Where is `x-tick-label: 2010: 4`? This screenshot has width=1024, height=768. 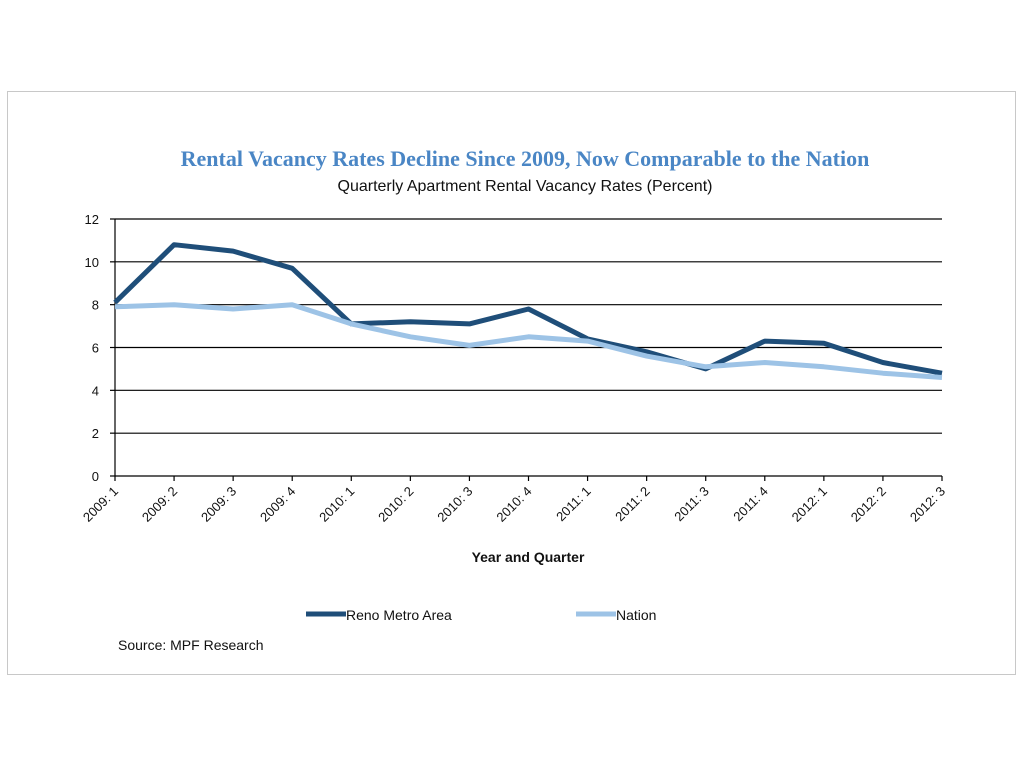 x-tick-label: 2010: 4 is located at coordinates (513, 504).